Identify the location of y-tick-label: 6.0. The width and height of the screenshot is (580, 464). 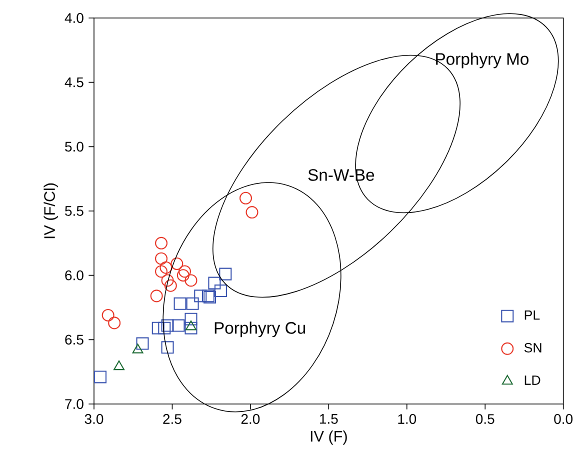
(74, 275).